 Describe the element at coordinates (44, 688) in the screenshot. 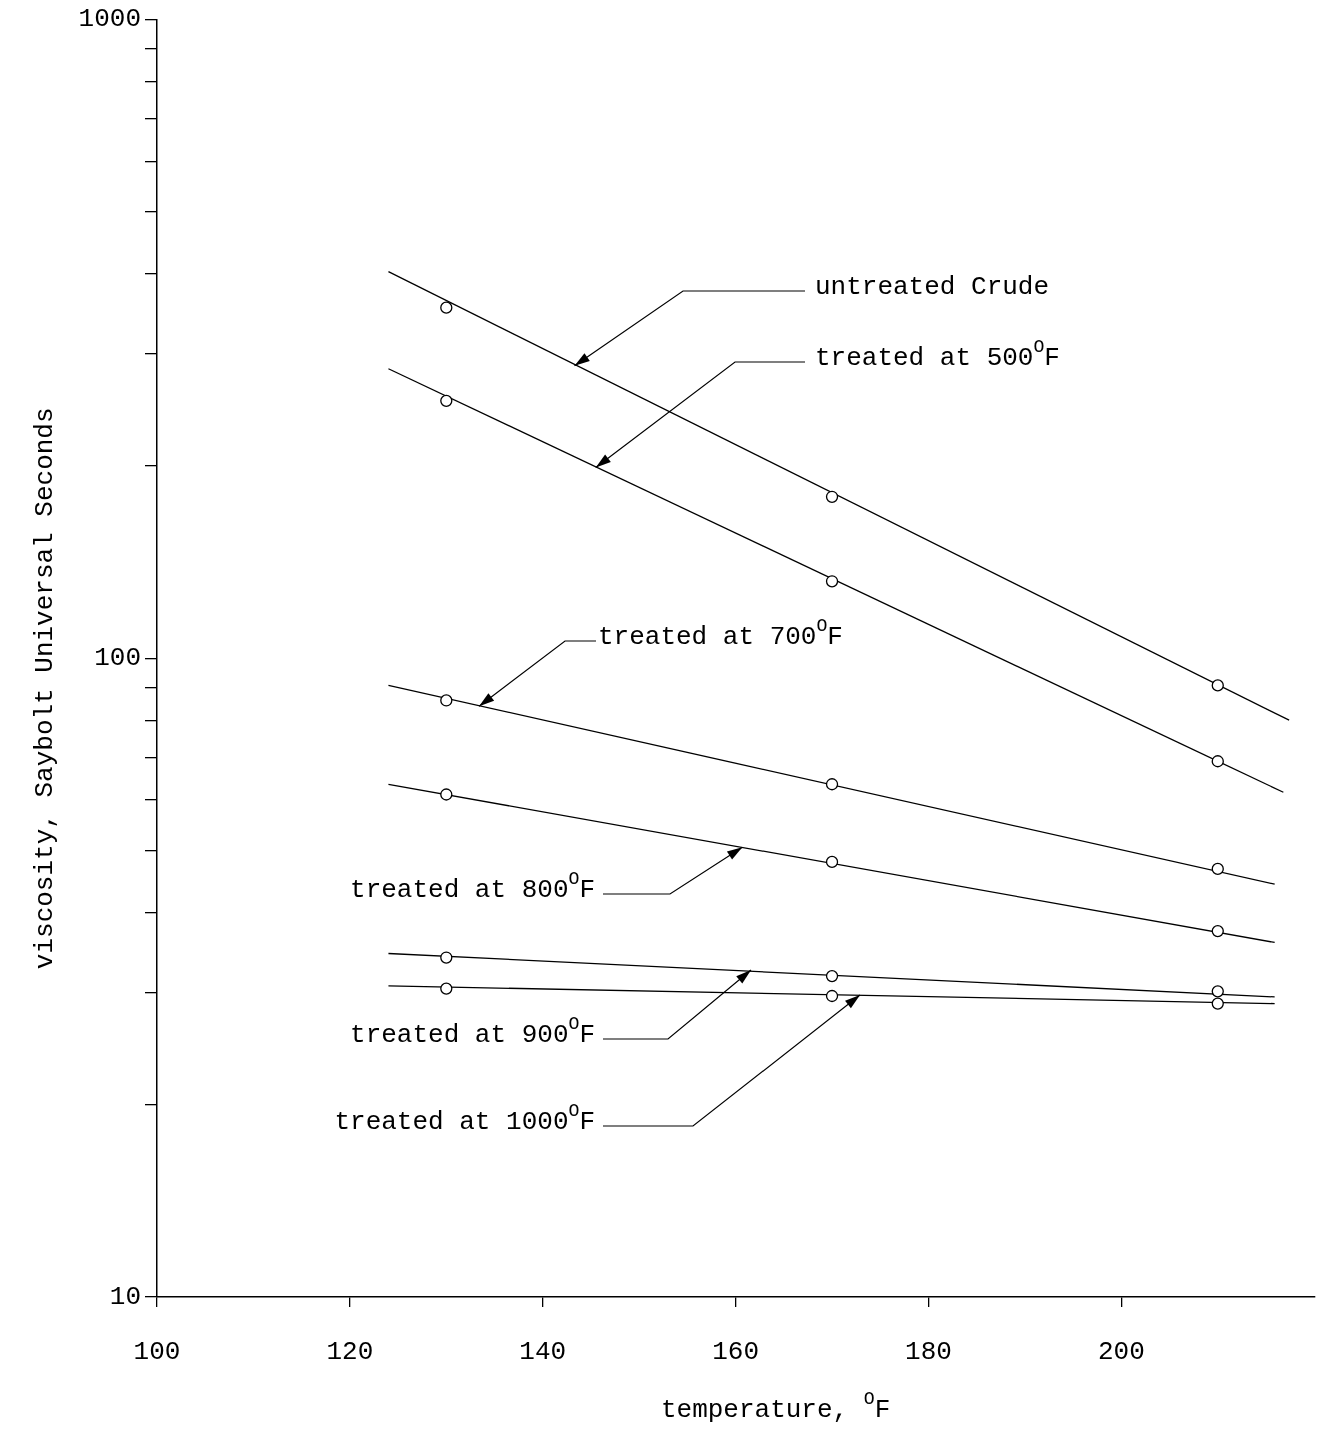

I see `y-axis-title: viscosity, Saybolt Universal Seconds` at that location.